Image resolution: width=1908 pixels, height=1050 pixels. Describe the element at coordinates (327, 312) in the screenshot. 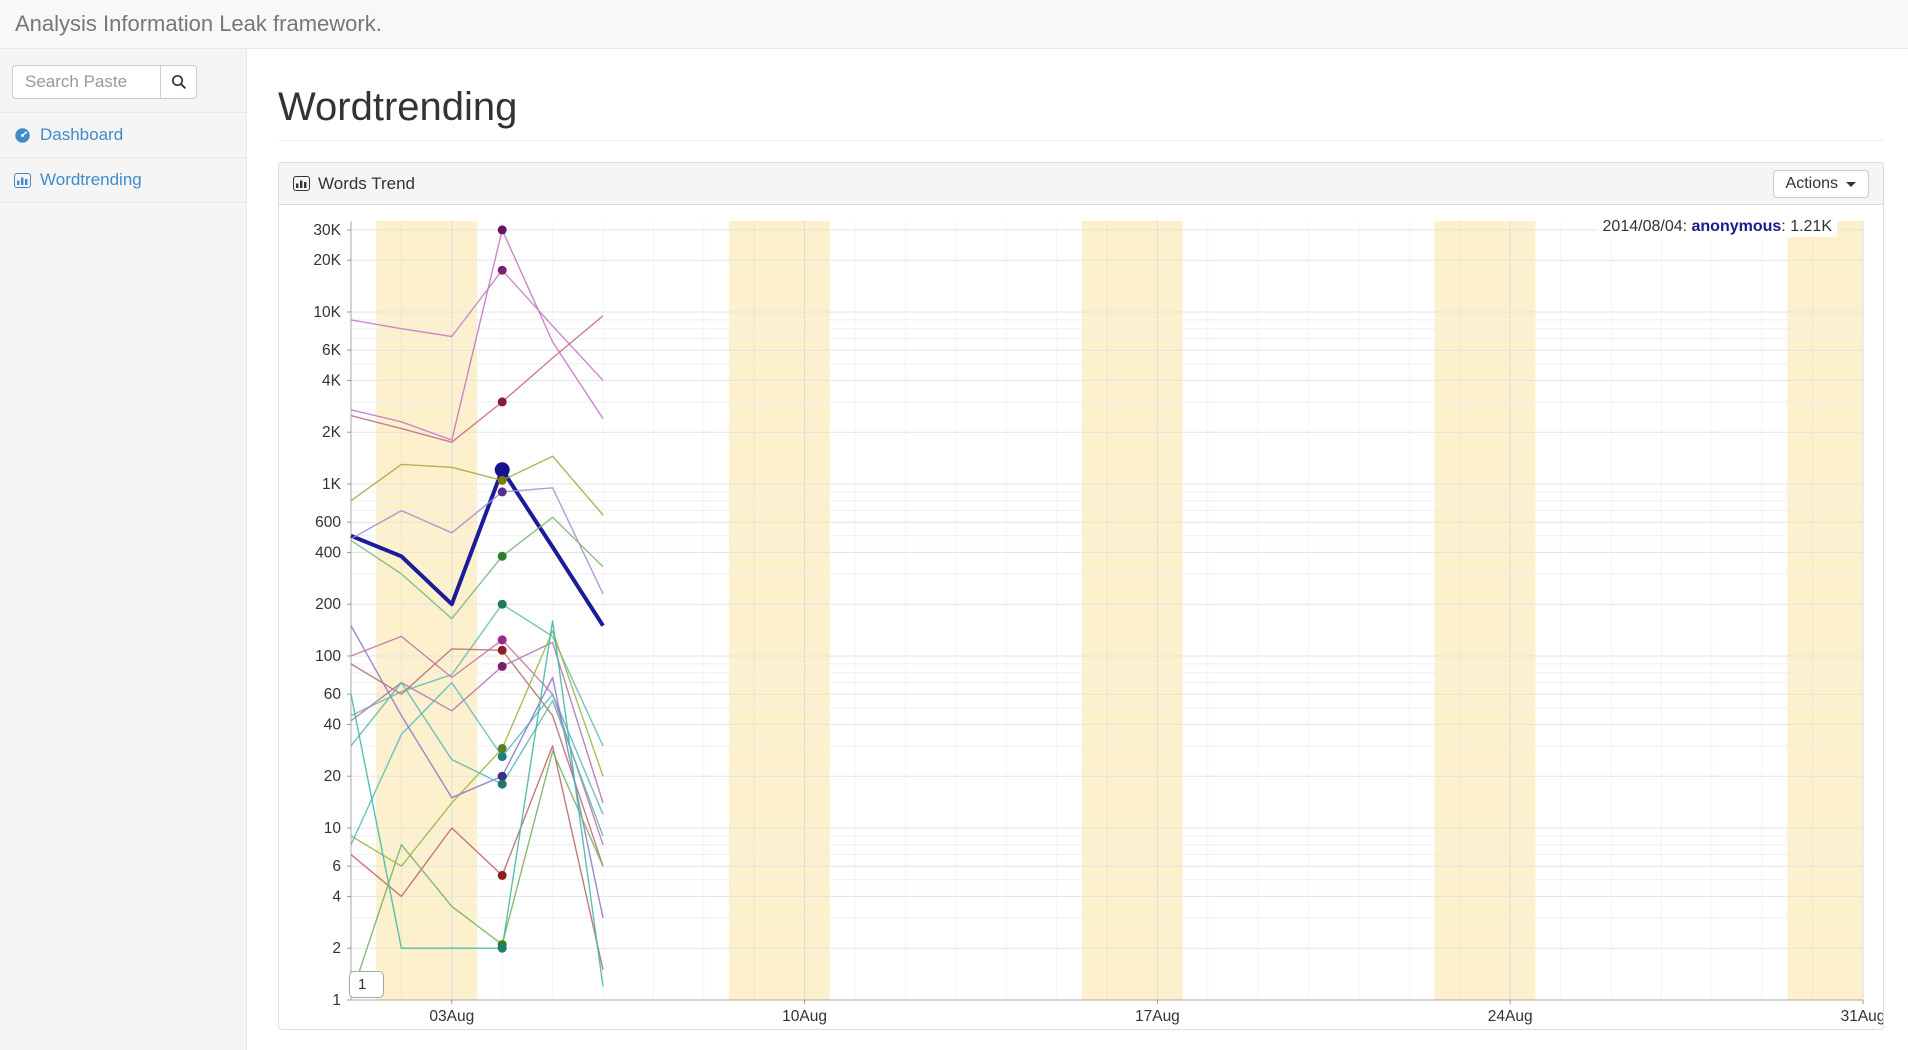

I see `svg-text: 10K` at that location.